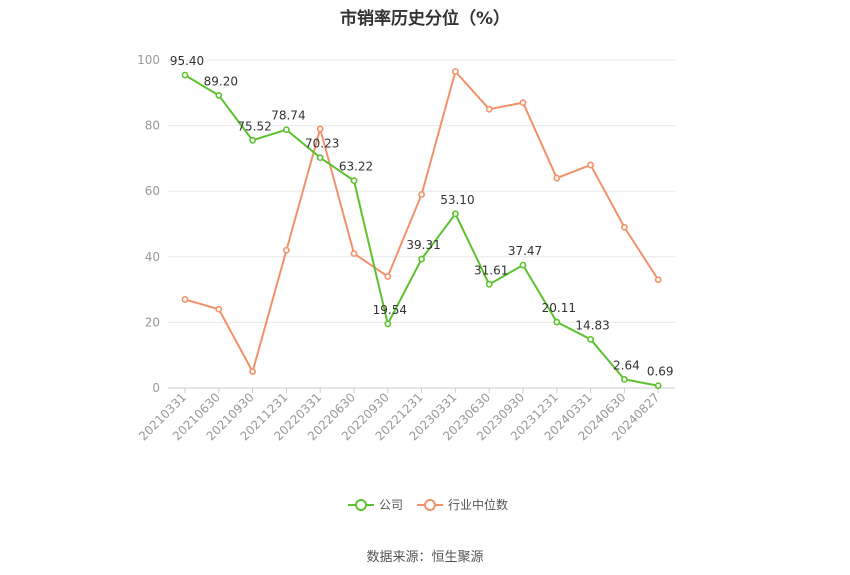 This screenshot has height=575, width=850. I want to click on data-label: 0.69, so click(660, 372).